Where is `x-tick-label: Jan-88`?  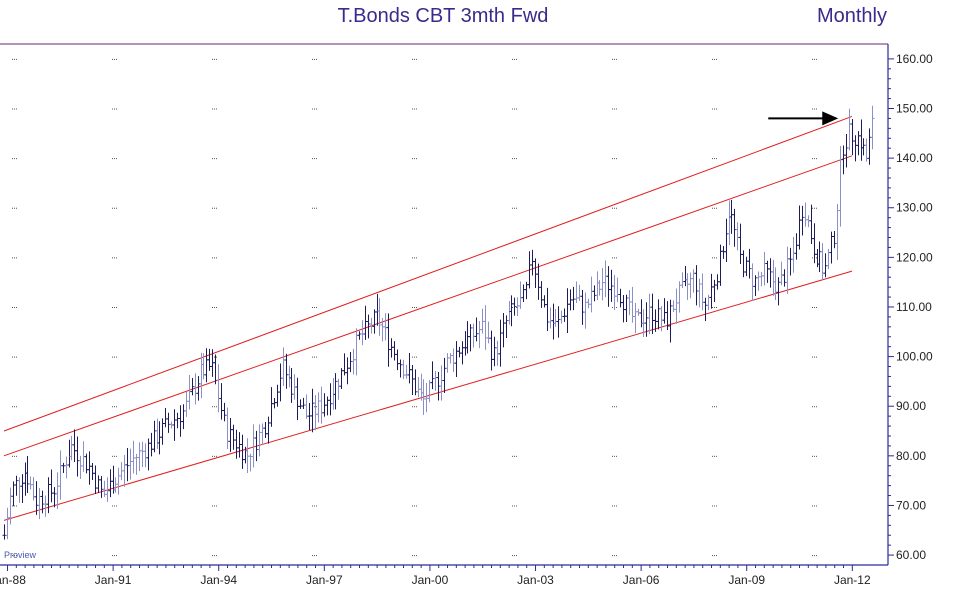
x-tick-label: Jan-88 is located at coordinates (13, 580).